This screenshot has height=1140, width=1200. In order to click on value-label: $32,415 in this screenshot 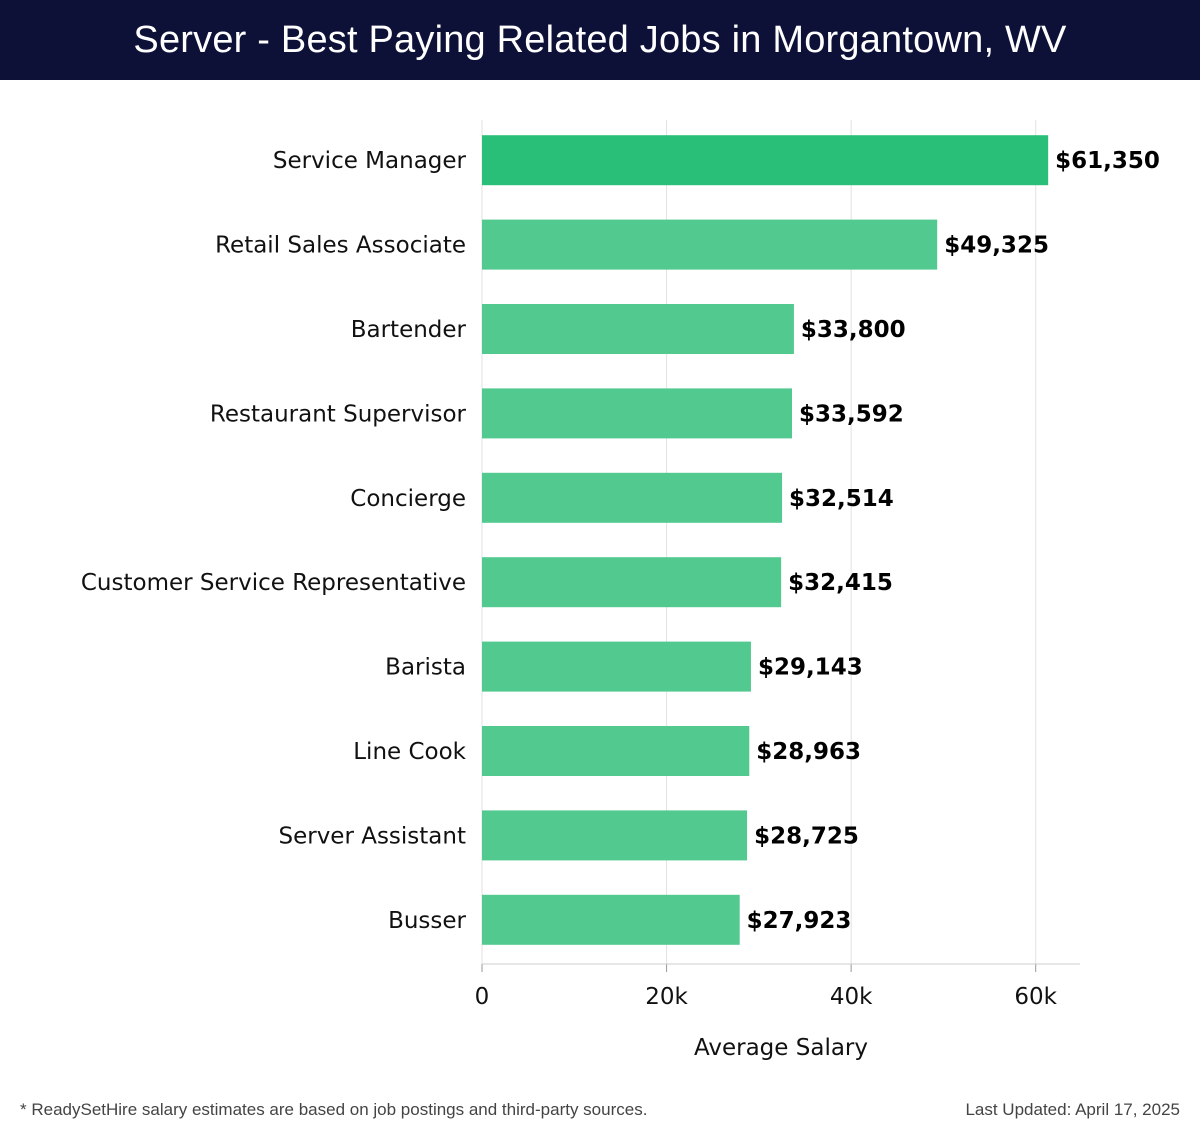, I will do `click(840, 583)`.